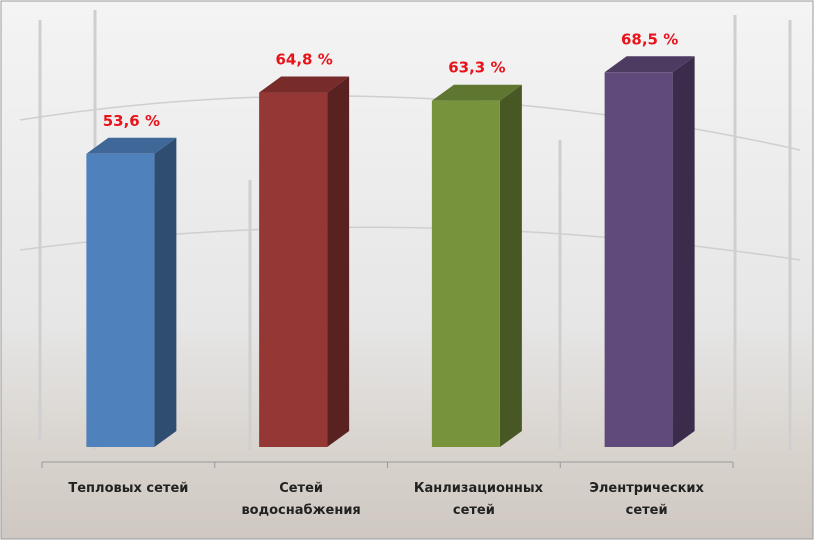 The height and width of the screenshot is (540, 814). I want to click on value-label: 68,5 %, so click(649, 39).